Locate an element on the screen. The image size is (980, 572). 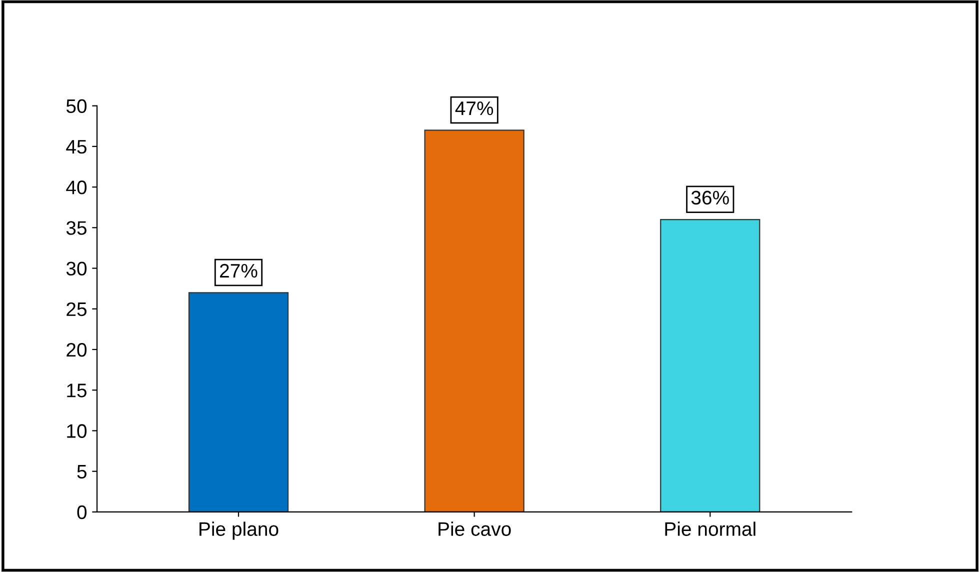
y-tick-label: 20 is located at coordinates (76, 349).